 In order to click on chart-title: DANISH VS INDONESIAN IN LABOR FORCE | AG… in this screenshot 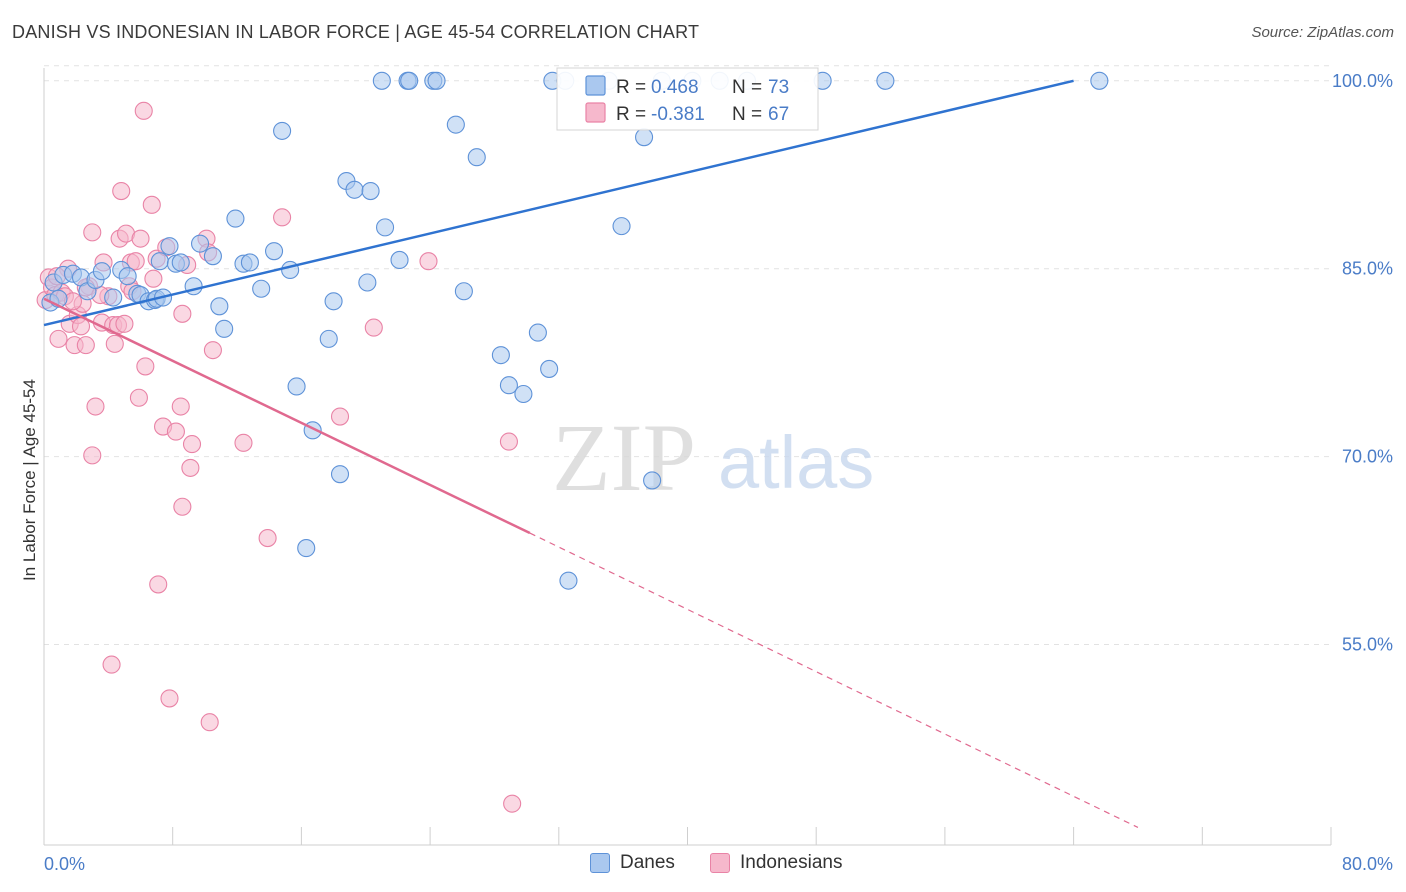, I will do `click(356, 32)`.